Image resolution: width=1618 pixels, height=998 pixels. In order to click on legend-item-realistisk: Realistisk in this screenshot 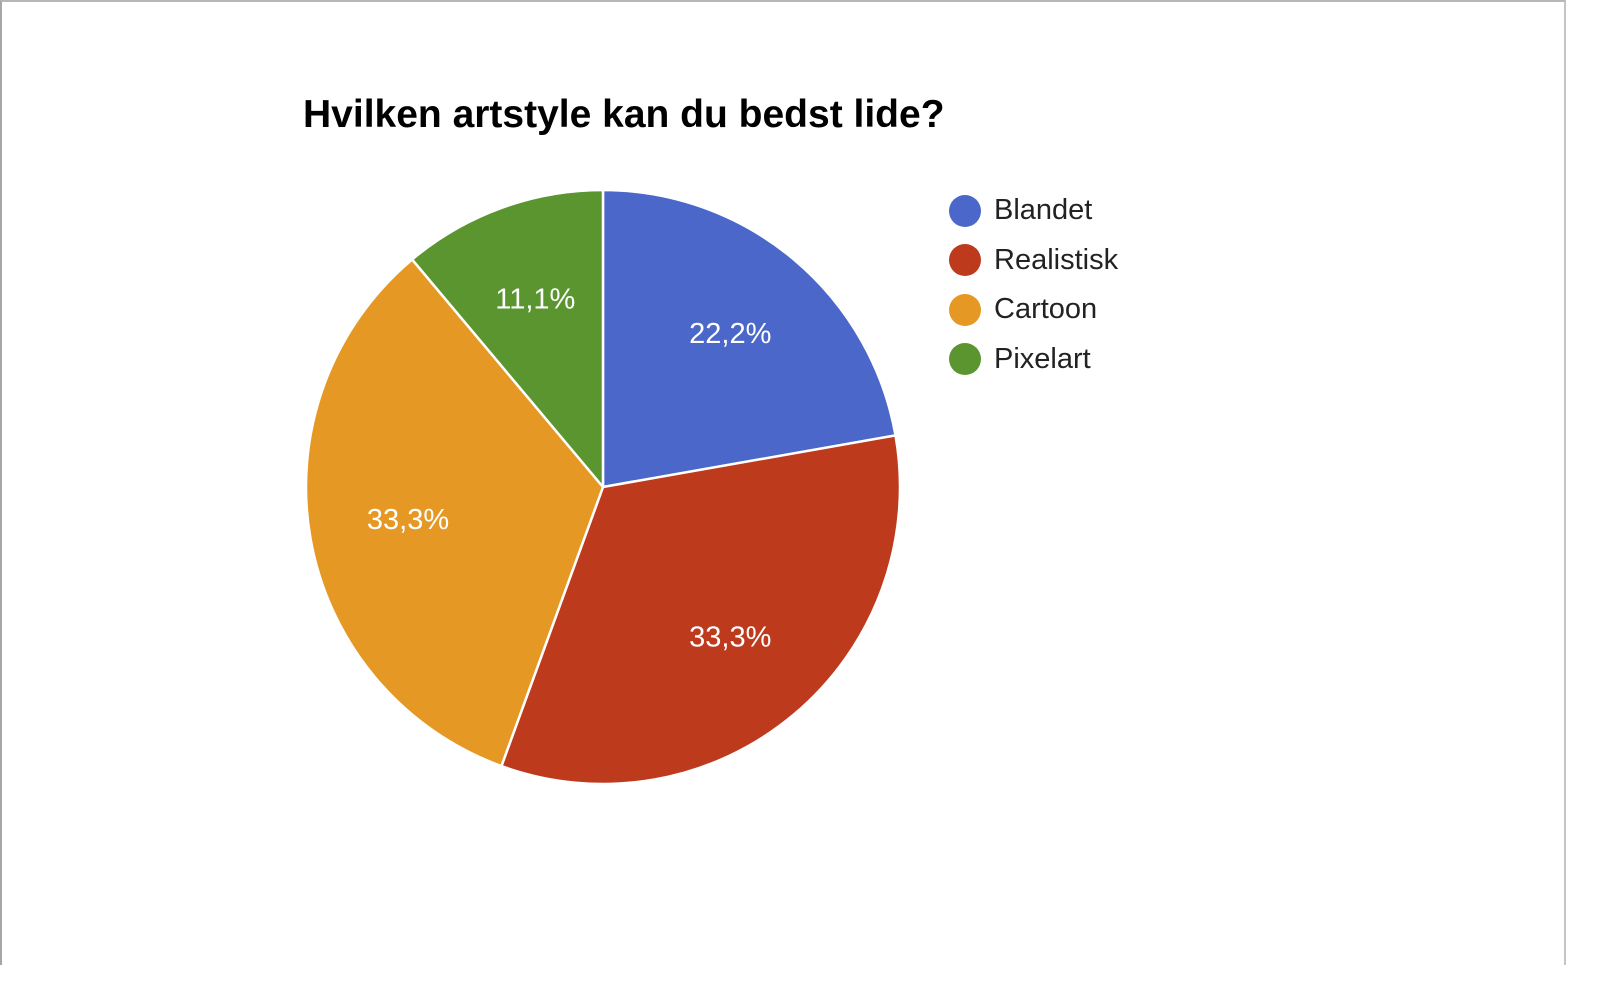, I will do `click(1033, 261)`.